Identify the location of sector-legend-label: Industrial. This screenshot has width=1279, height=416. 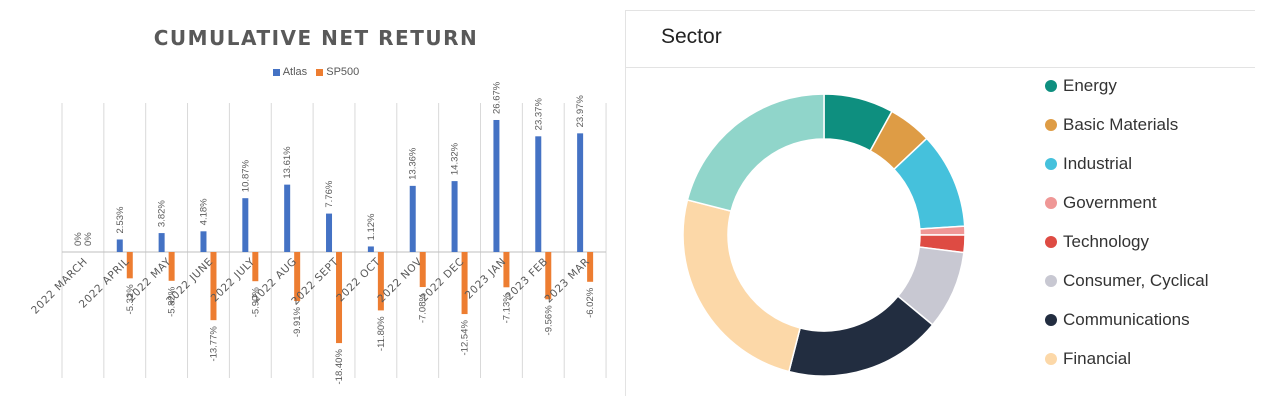
(1097, 163).